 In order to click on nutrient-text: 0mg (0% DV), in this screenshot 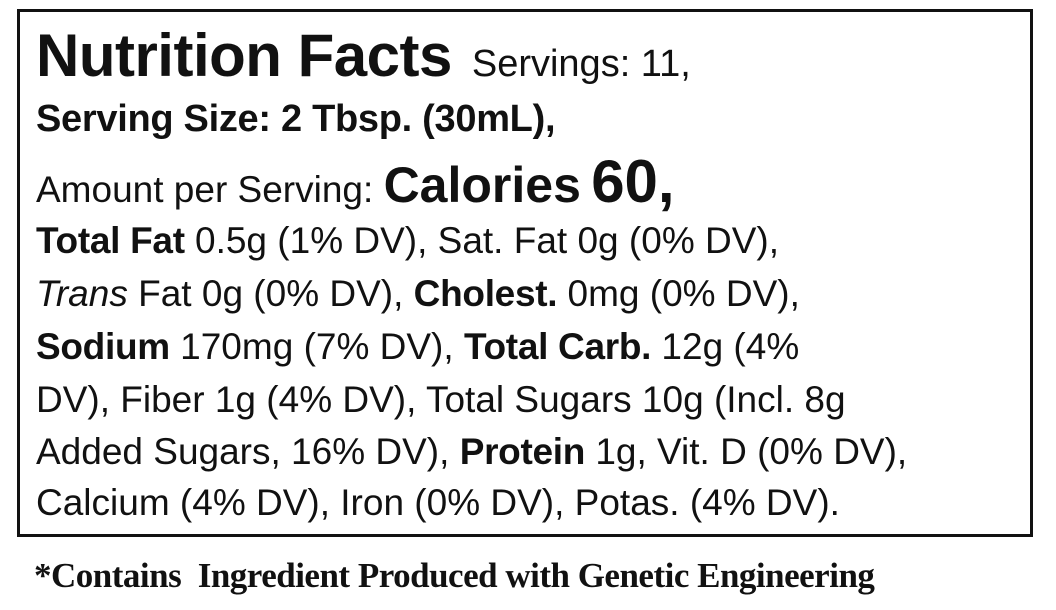, I will do `click(683, 293)`.